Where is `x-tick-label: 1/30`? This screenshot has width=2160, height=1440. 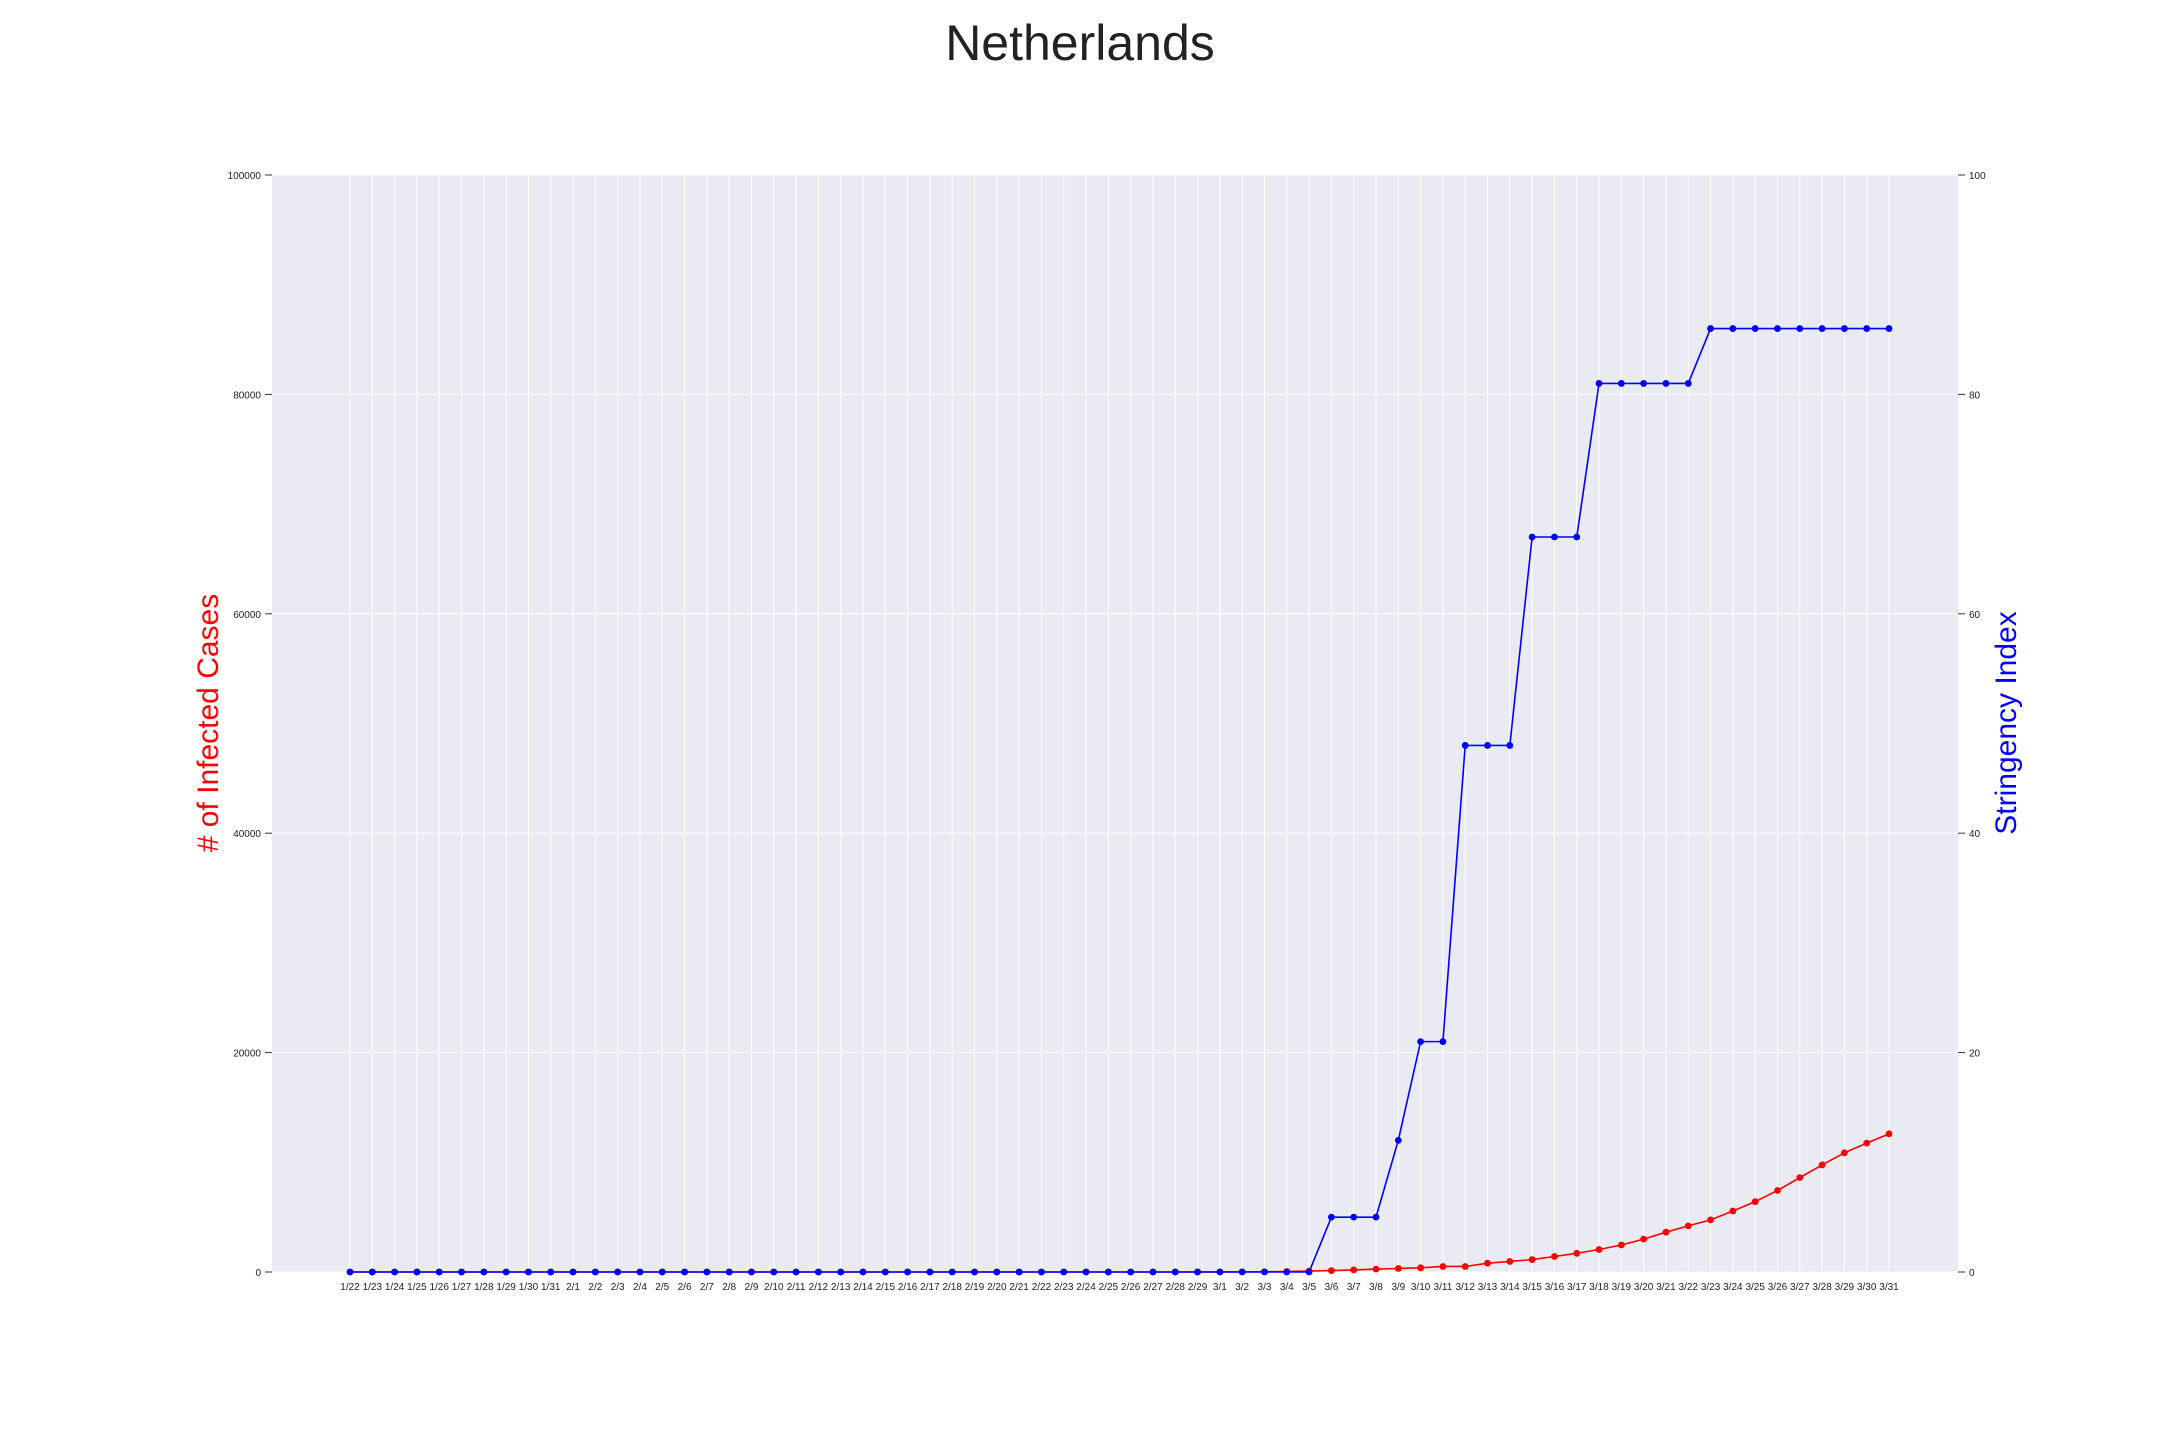
x-tick-label: 1/30 is located at coordinates (529, 1287).